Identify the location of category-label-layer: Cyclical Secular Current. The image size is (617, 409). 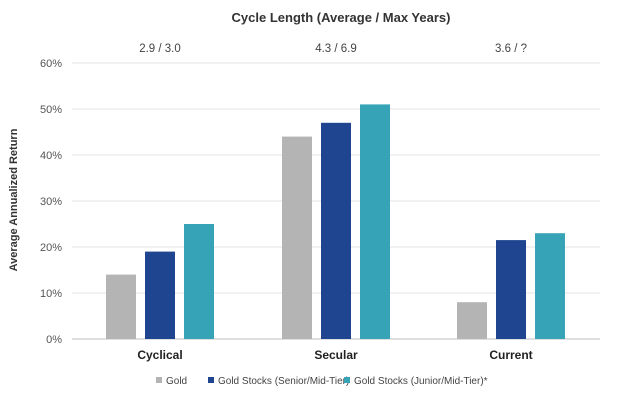
(334, 355).